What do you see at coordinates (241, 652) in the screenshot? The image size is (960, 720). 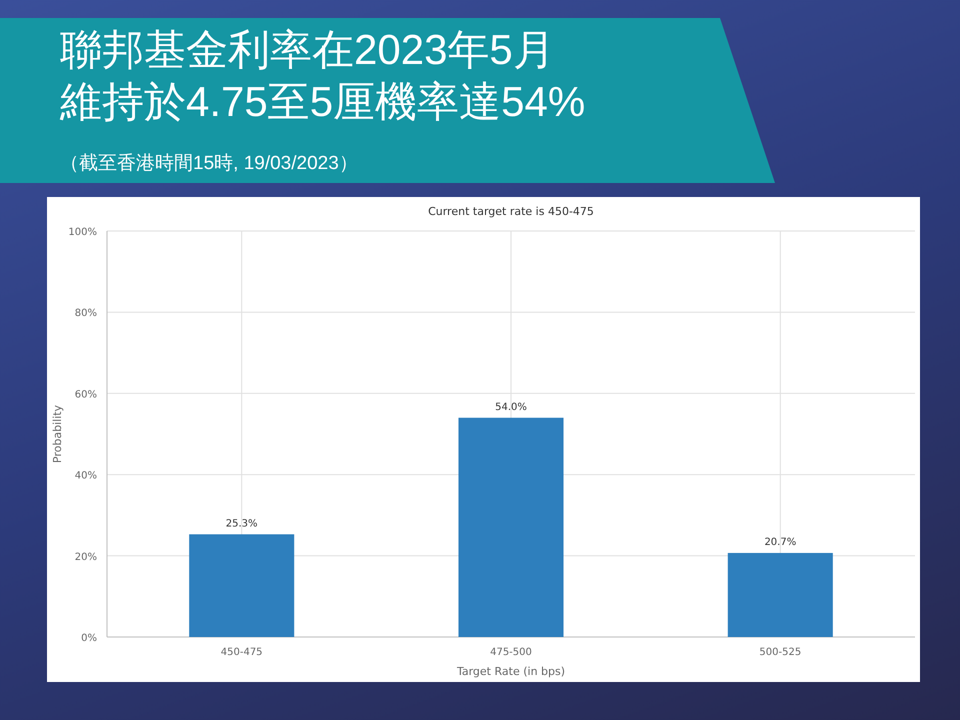 I see `x-tick-label: 450-475` at bounding box center [241, 652].